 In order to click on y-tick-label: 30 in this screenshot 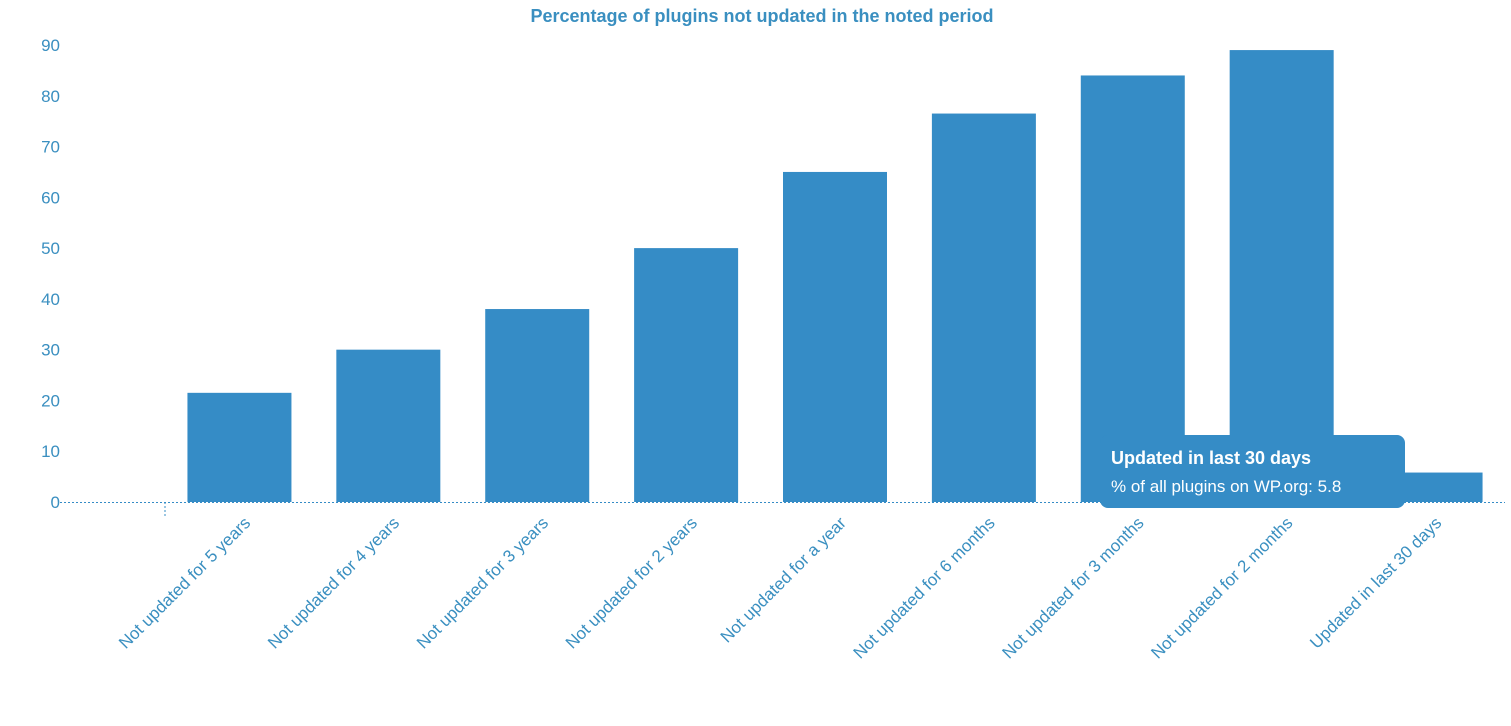, I will do `click(50, 350)`.